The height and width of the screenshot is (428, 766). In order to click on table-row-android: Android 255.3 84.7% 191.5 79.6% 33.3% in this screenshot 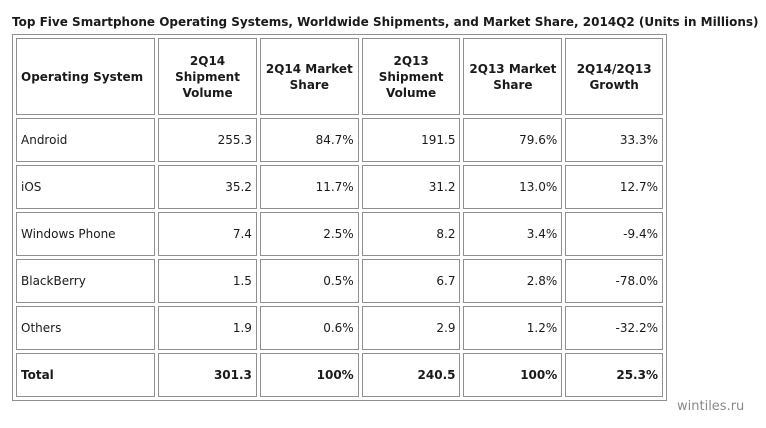, I will do `click(339, 140)`.